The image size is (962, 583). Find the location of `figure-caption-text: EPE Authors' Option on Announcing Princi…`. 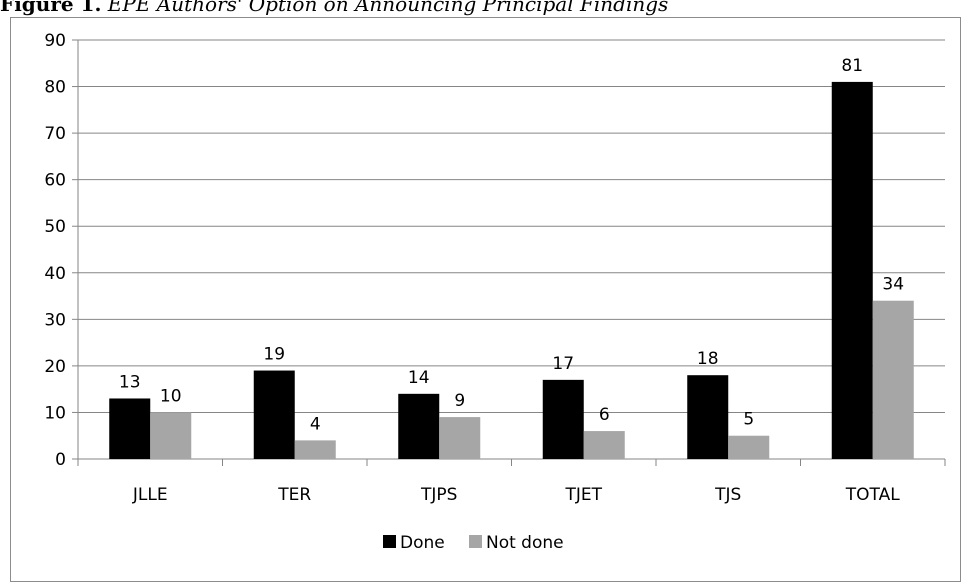

figure-caption-text: EPE Authors' Option on Announcing Princi… is located at coordinates (385, 8).